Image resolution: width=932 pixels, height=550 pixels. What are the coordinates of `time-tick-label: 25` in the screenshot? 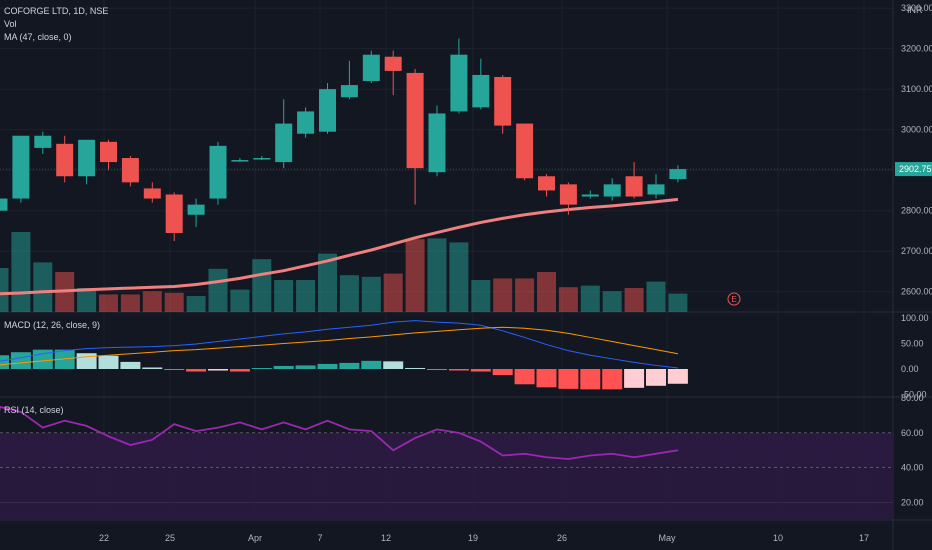 It's located at (170, 538).